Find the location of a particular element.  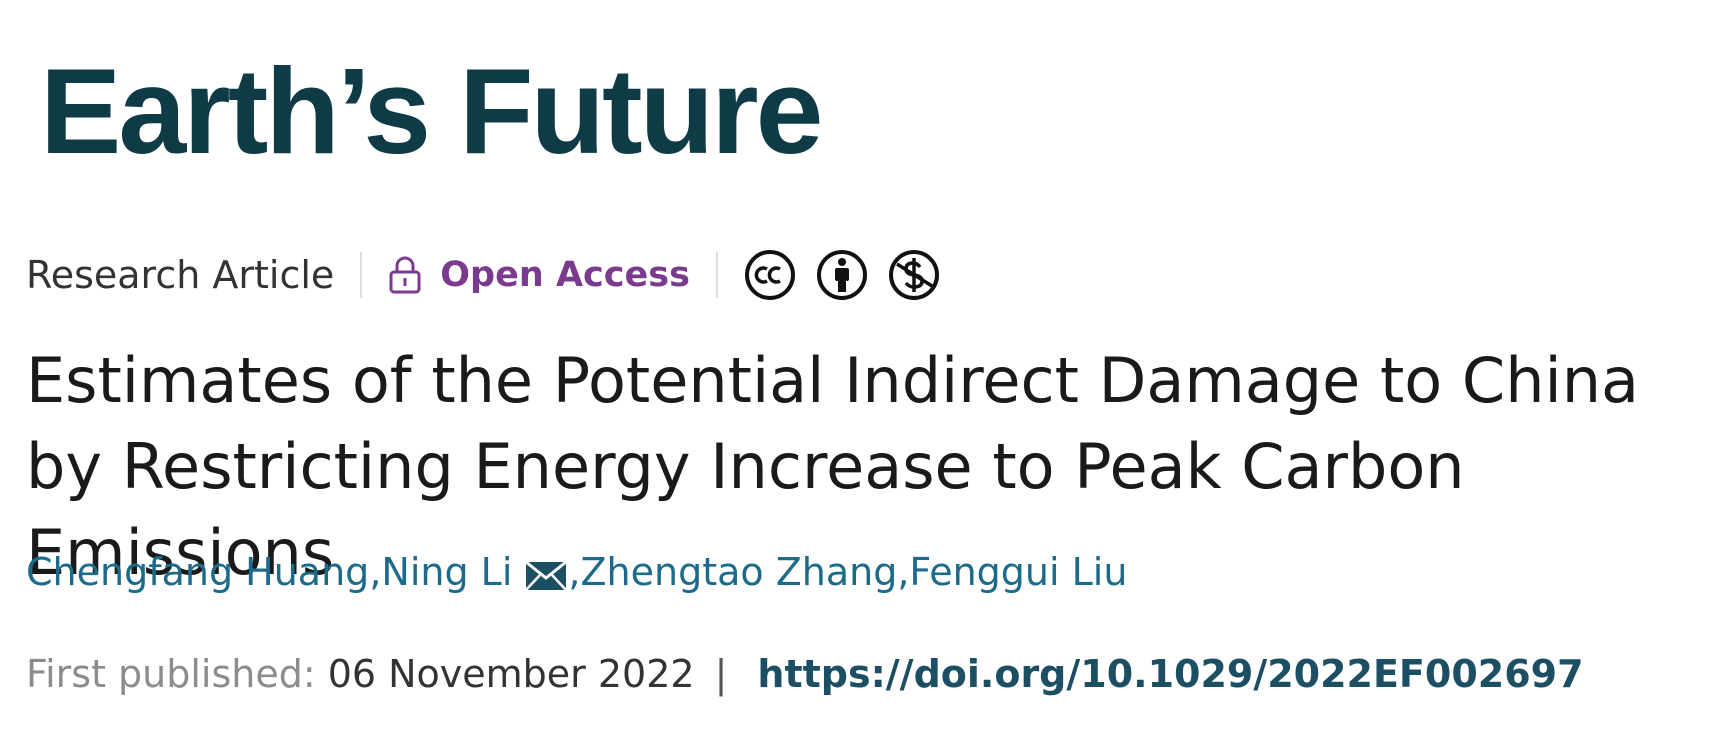

article-meta-row: Research Article Open Access is located at coordinates (483, 275).